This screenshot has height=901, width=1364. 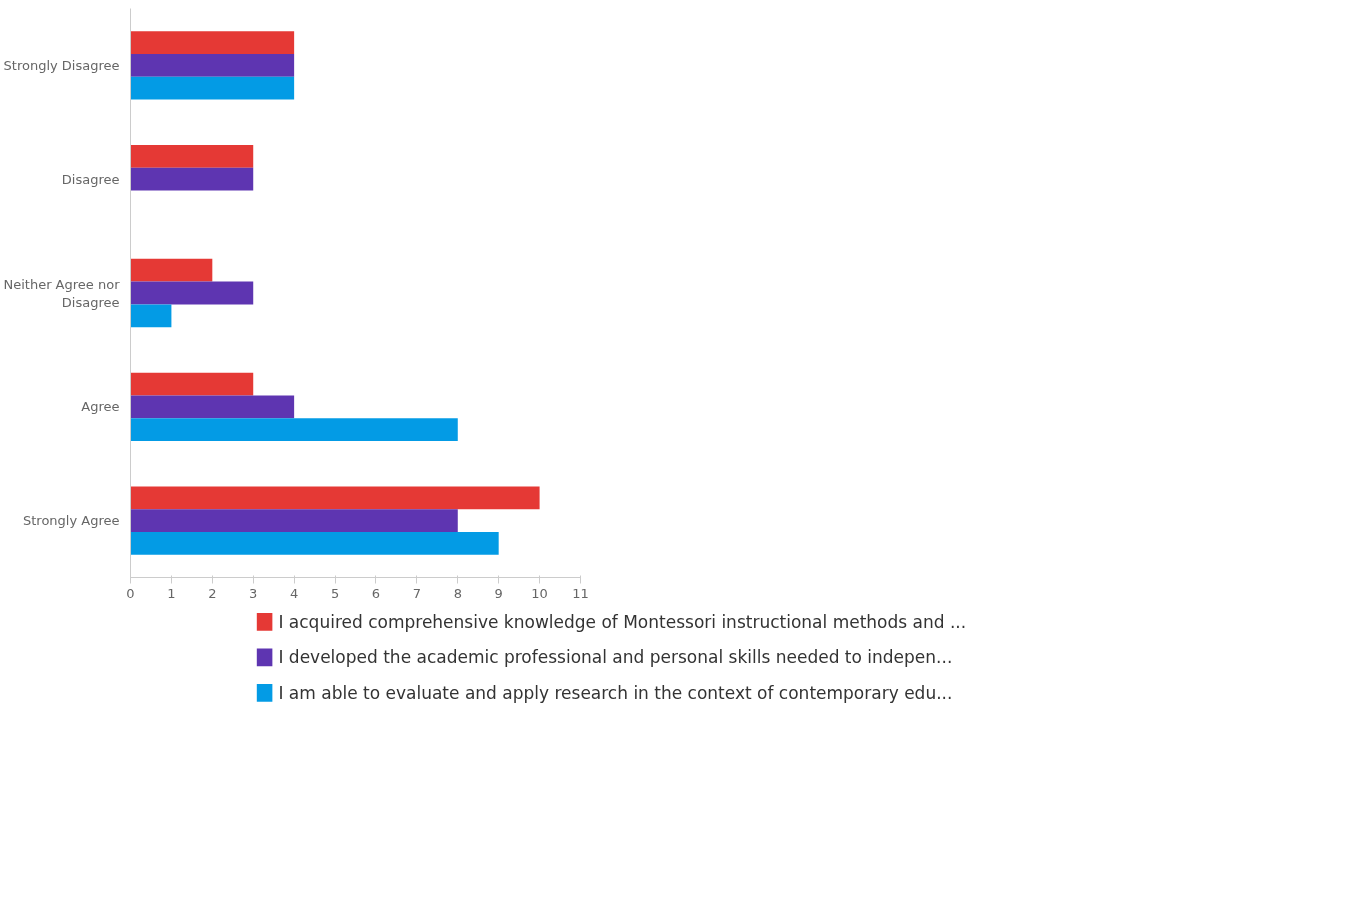 What do you see at coordinates (580, 593) in the screenshot?
I see `x-tick-label: 11` at bounding box center [580, 593].